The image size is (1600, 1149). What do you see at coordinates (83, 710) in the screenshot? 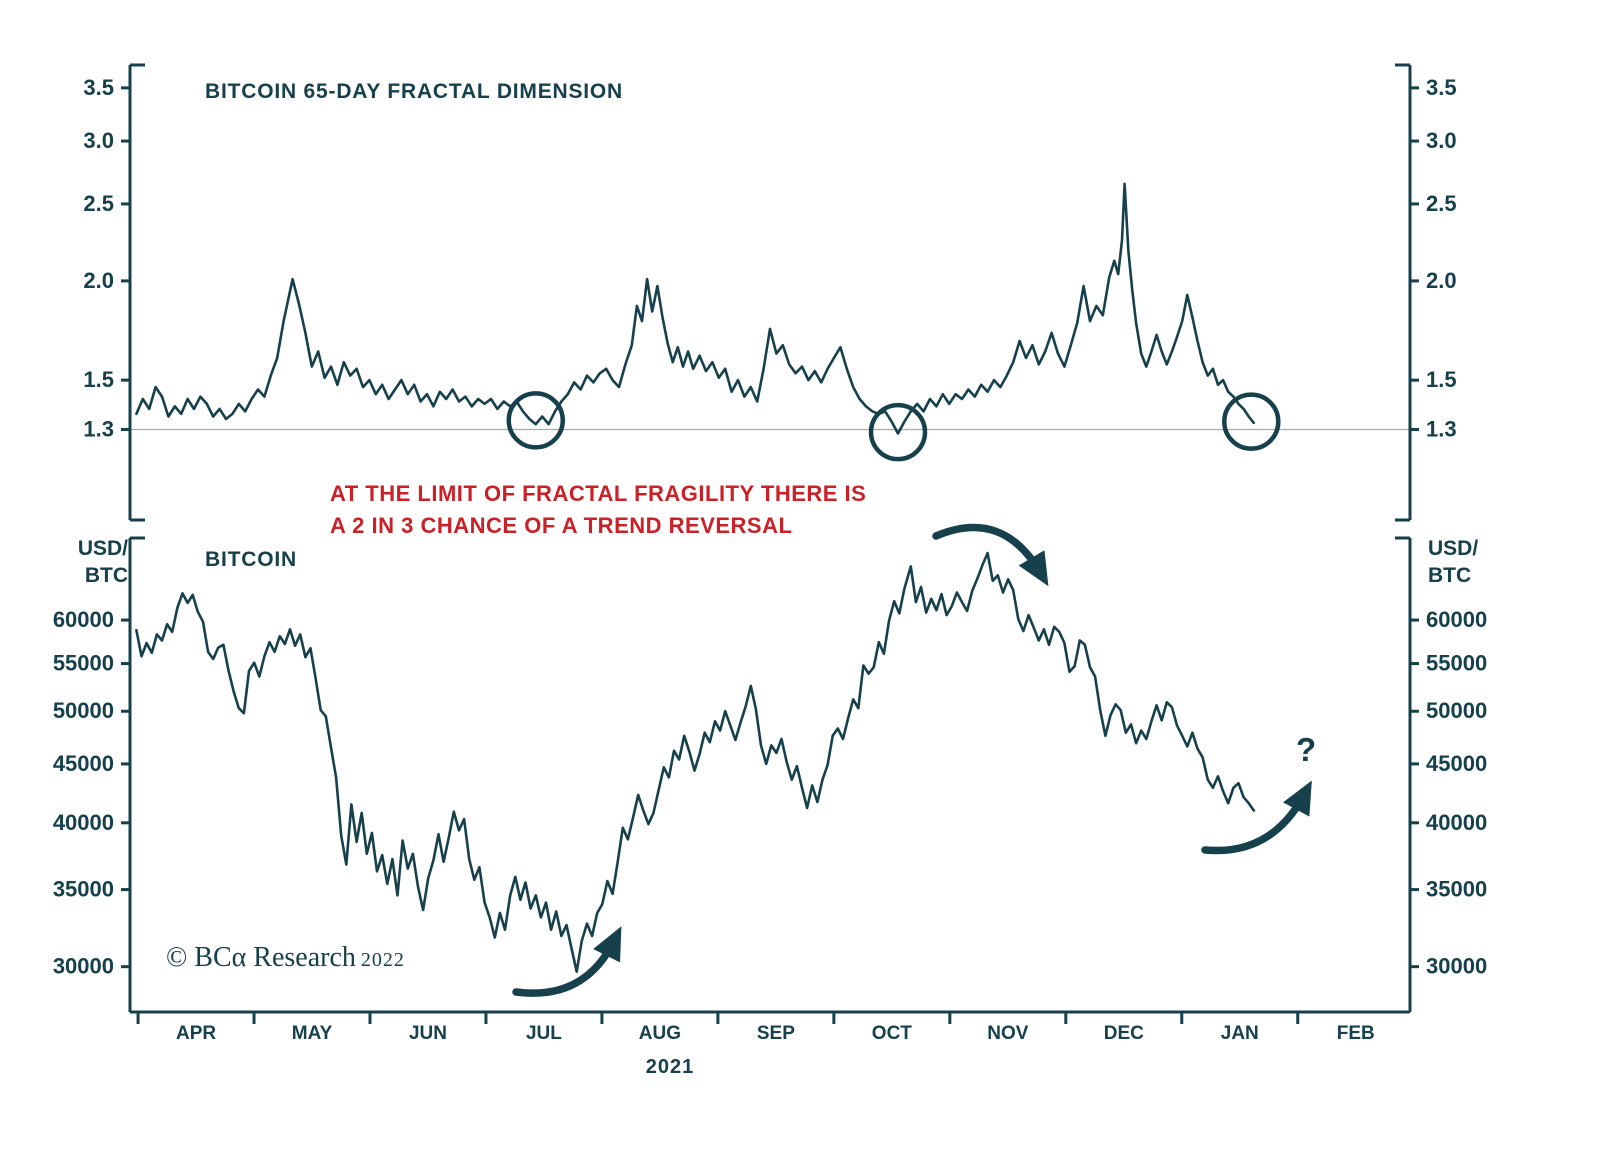
I see `bitcoin-price-tick-label-left: 50000` at bounding box center [83, 710].